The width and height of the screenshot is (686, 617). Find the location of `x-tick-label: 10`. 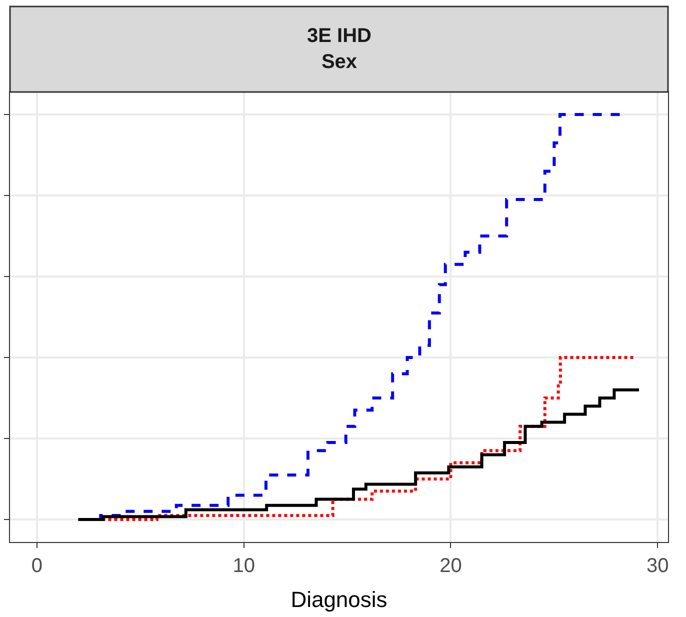

x-tick-label: 10 is located at coordinates (243, 566).